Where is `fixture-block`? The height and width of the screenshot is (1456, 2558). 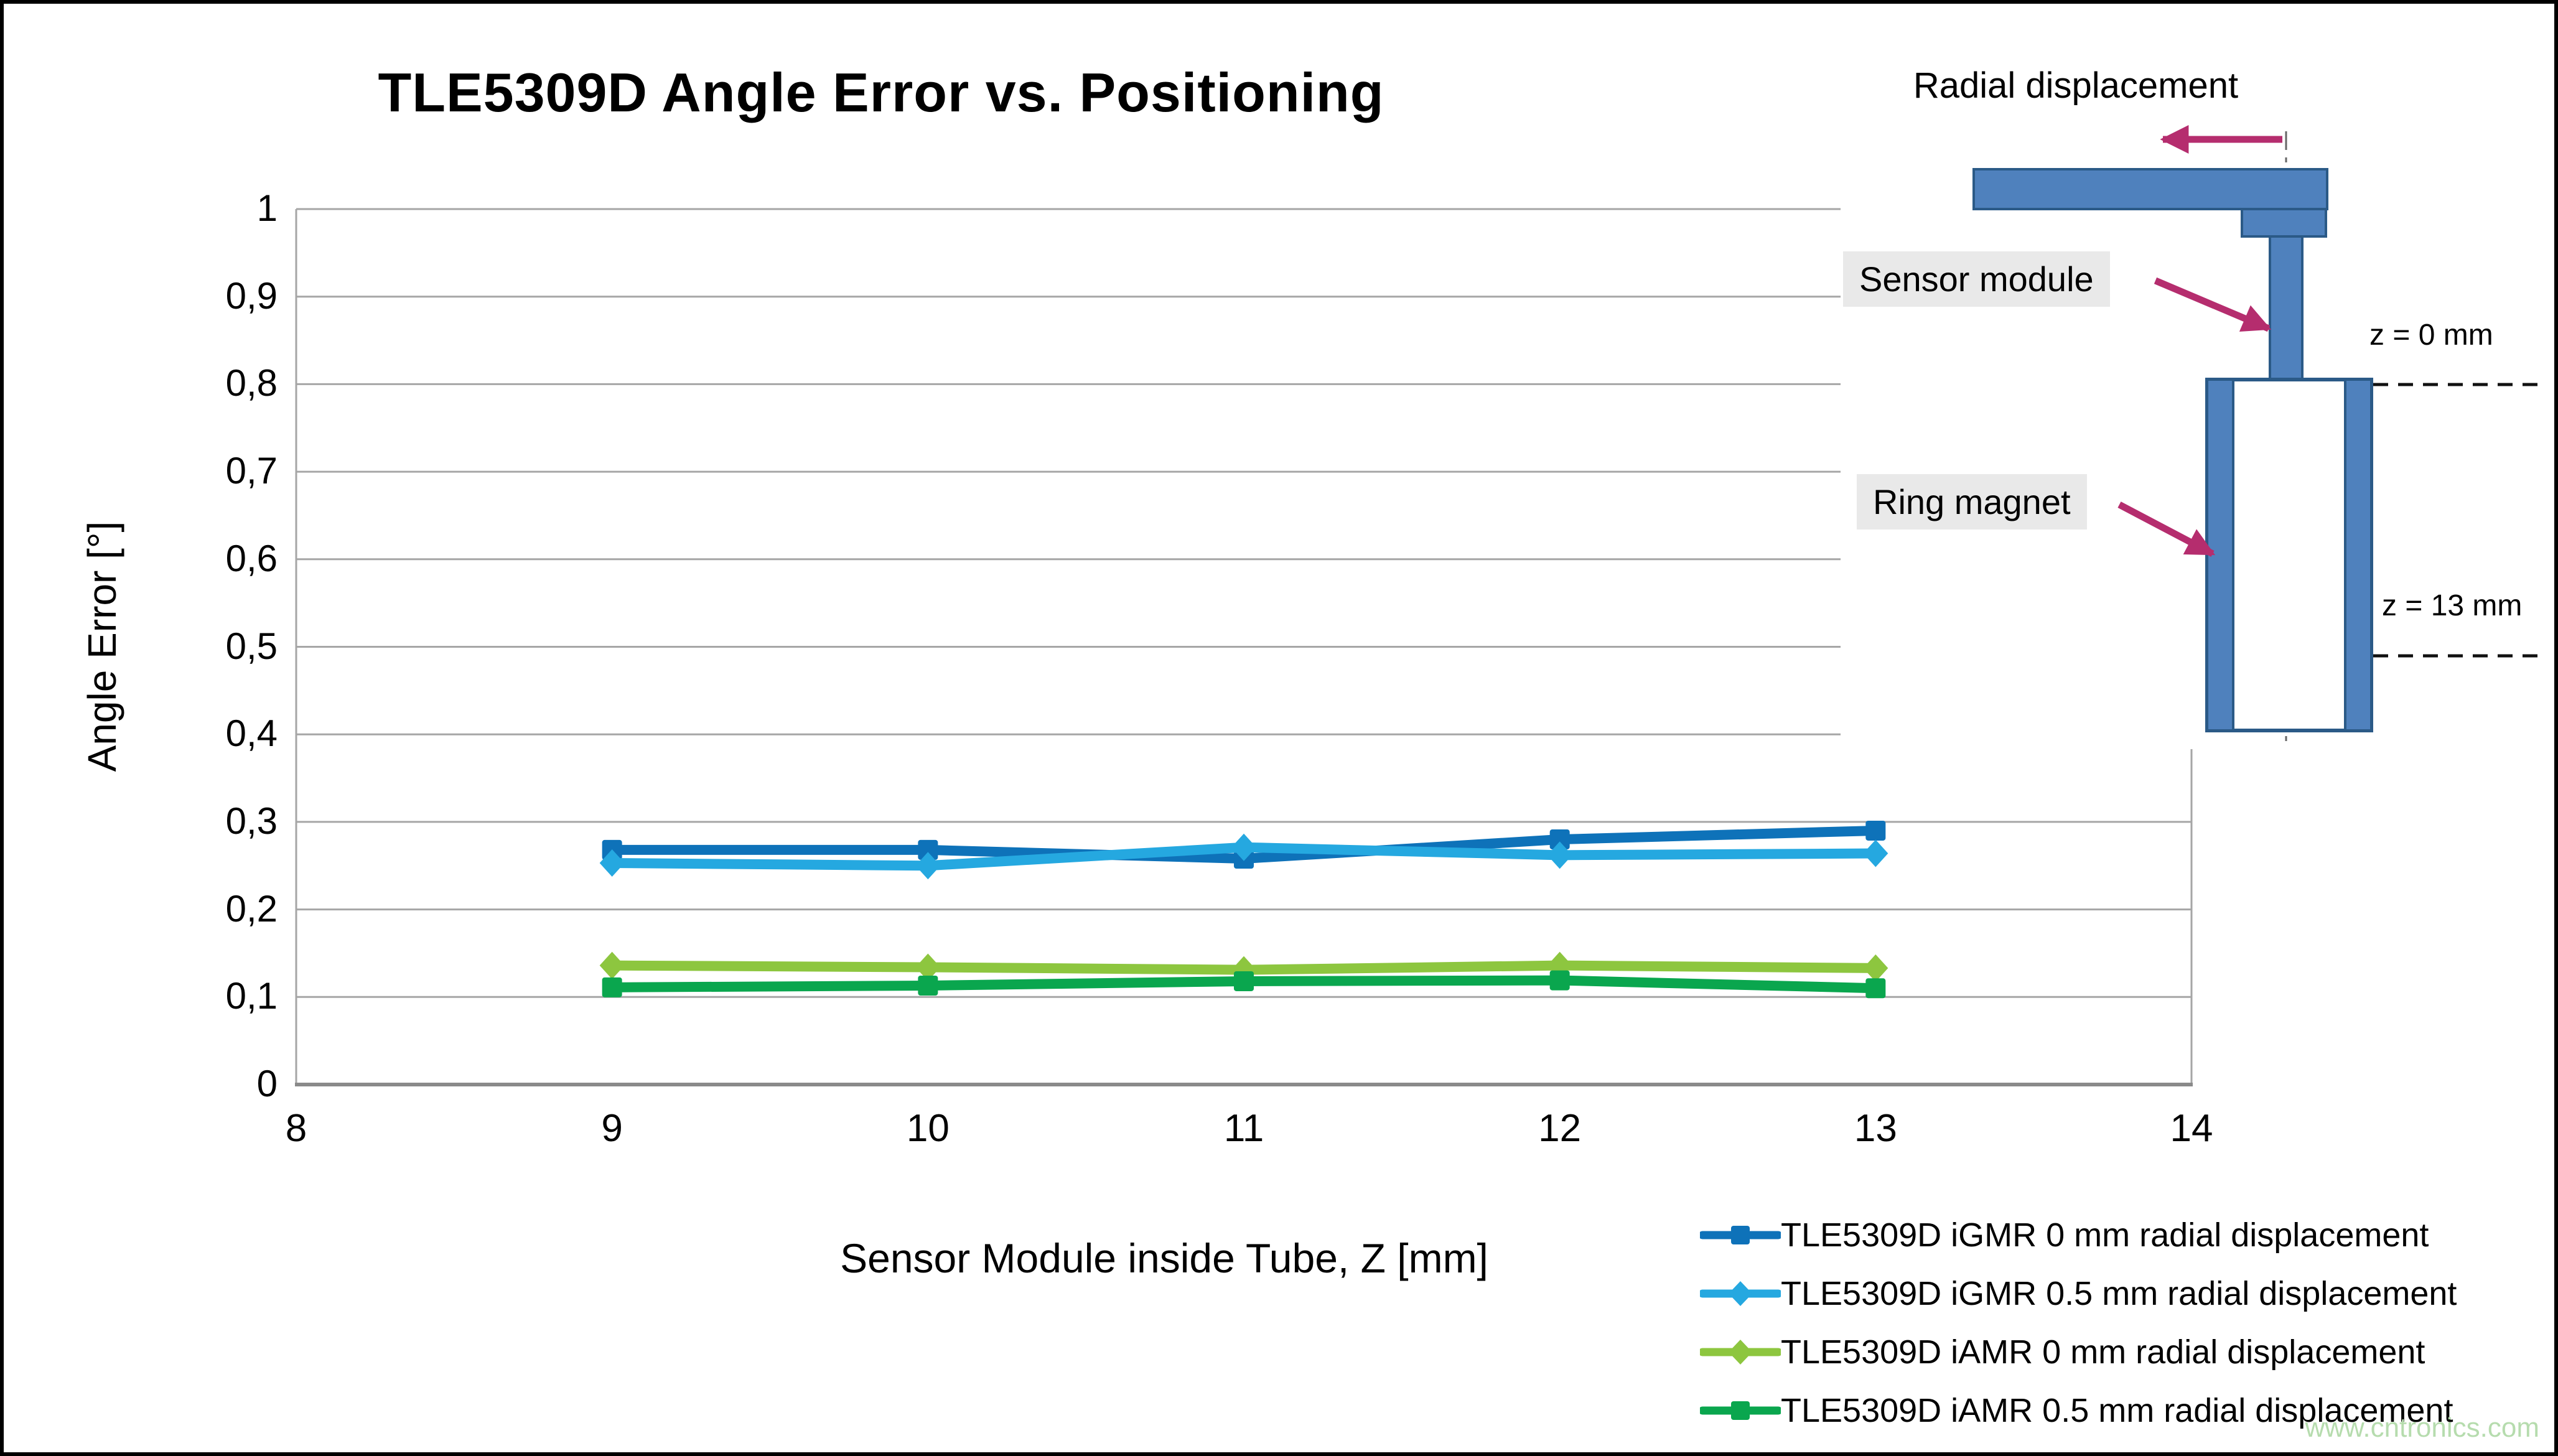
fixture-block is located at coordinates (2284, 223).